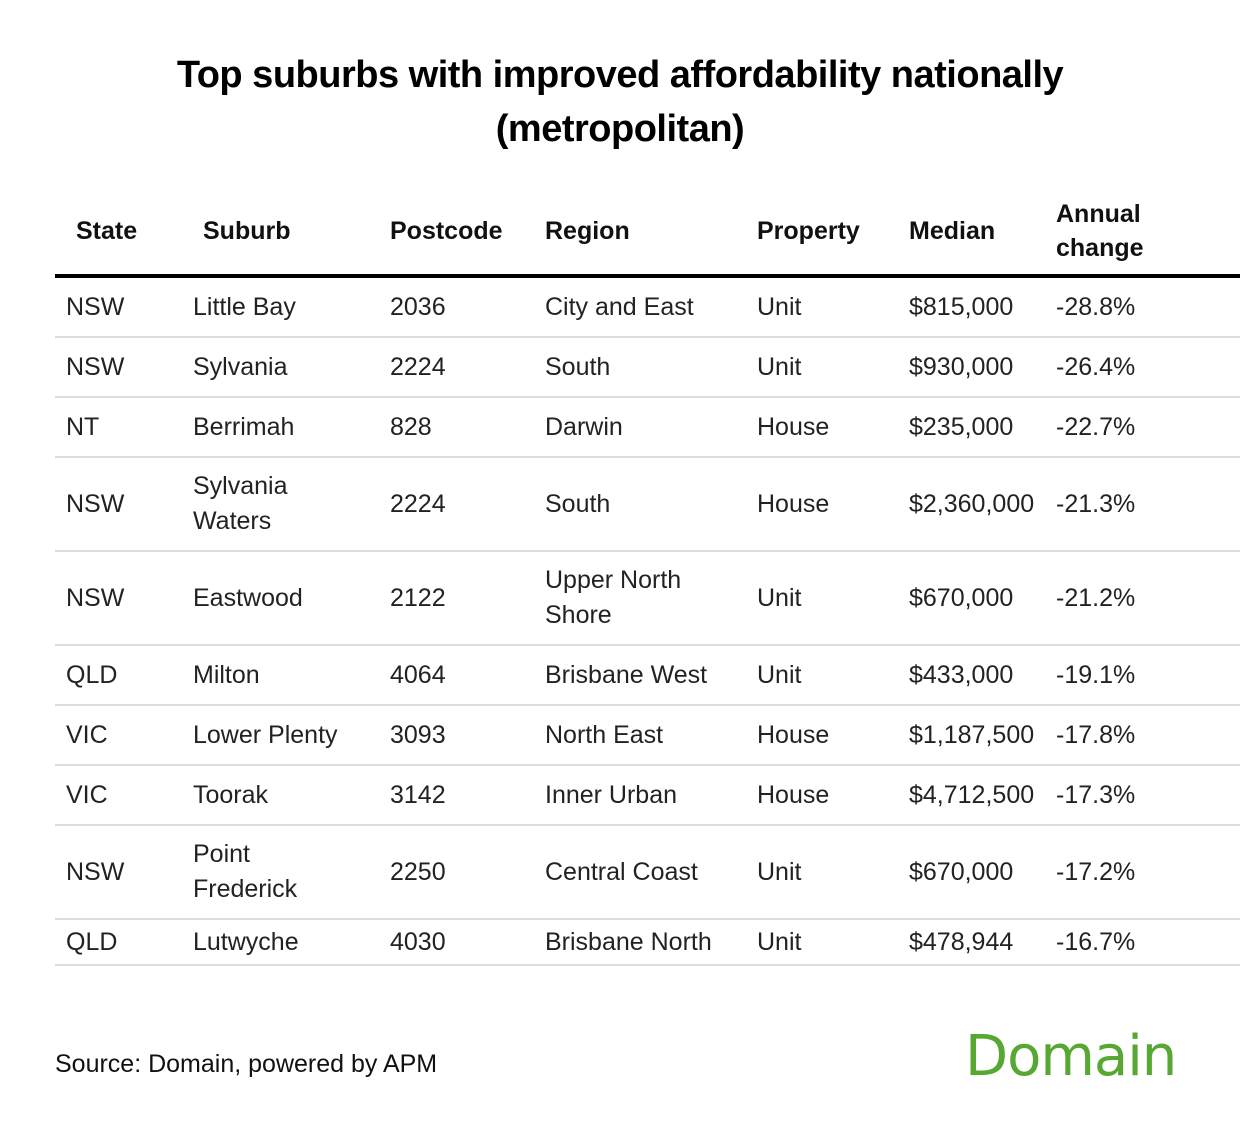  I want to click on cell-annual-change: -28.8%, so click(1096, 306).